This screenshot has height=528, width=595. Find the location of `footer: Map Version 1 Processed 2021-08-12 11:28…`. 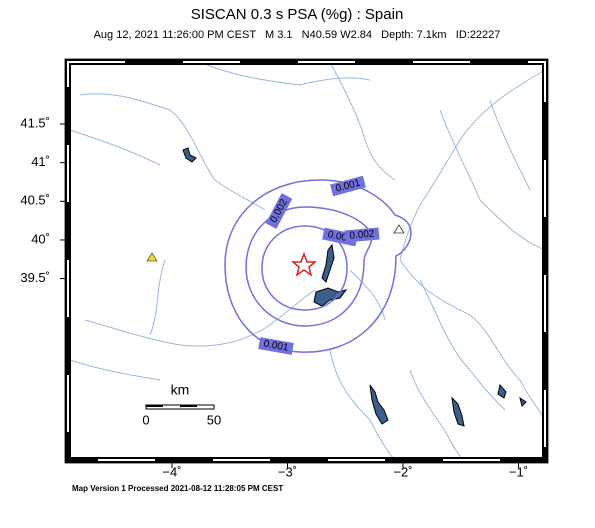

footer: Map Version 1 Processed 2021-08-12 11:28… is located at coordinates (177, 488).